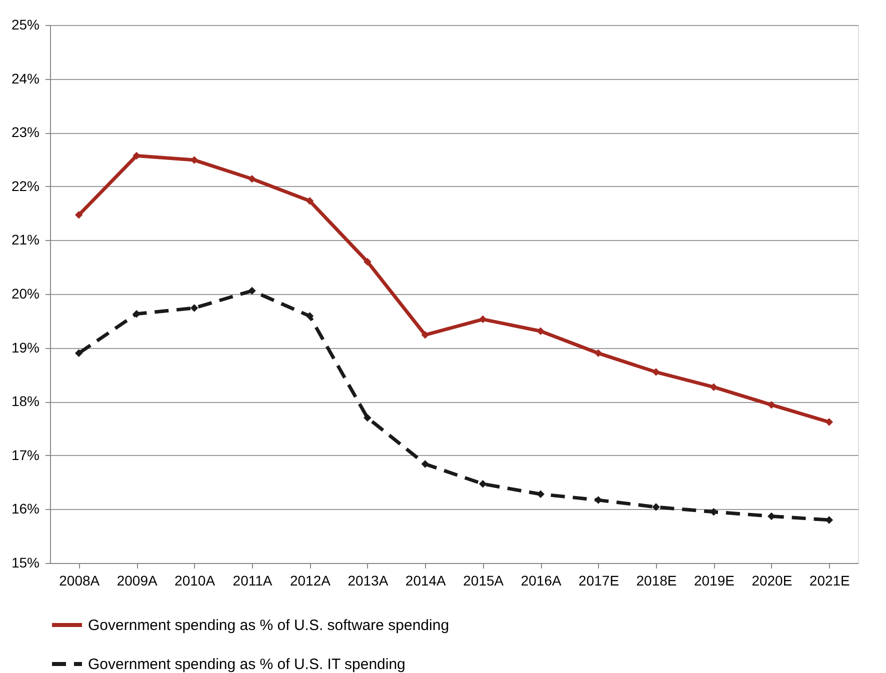 The width and height of the screenshot is (886, 673). Describe the element at coordinates (247, 664) in the screenshot. I see `legend-label: Government spending as % of U.S. IT spending` at that location.